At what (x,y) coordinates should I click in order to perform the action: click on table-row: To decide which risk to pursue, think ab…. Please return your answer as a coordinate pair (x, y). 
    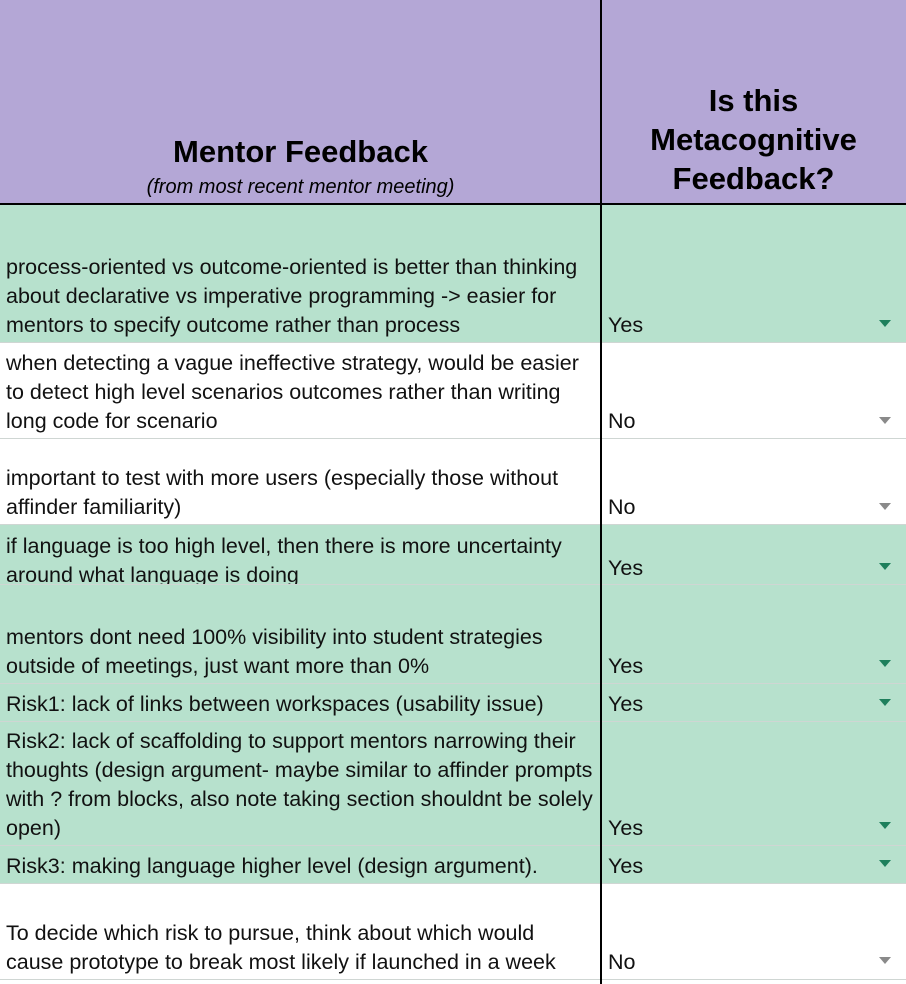
    Looking at the image, I should click on (453, 932).